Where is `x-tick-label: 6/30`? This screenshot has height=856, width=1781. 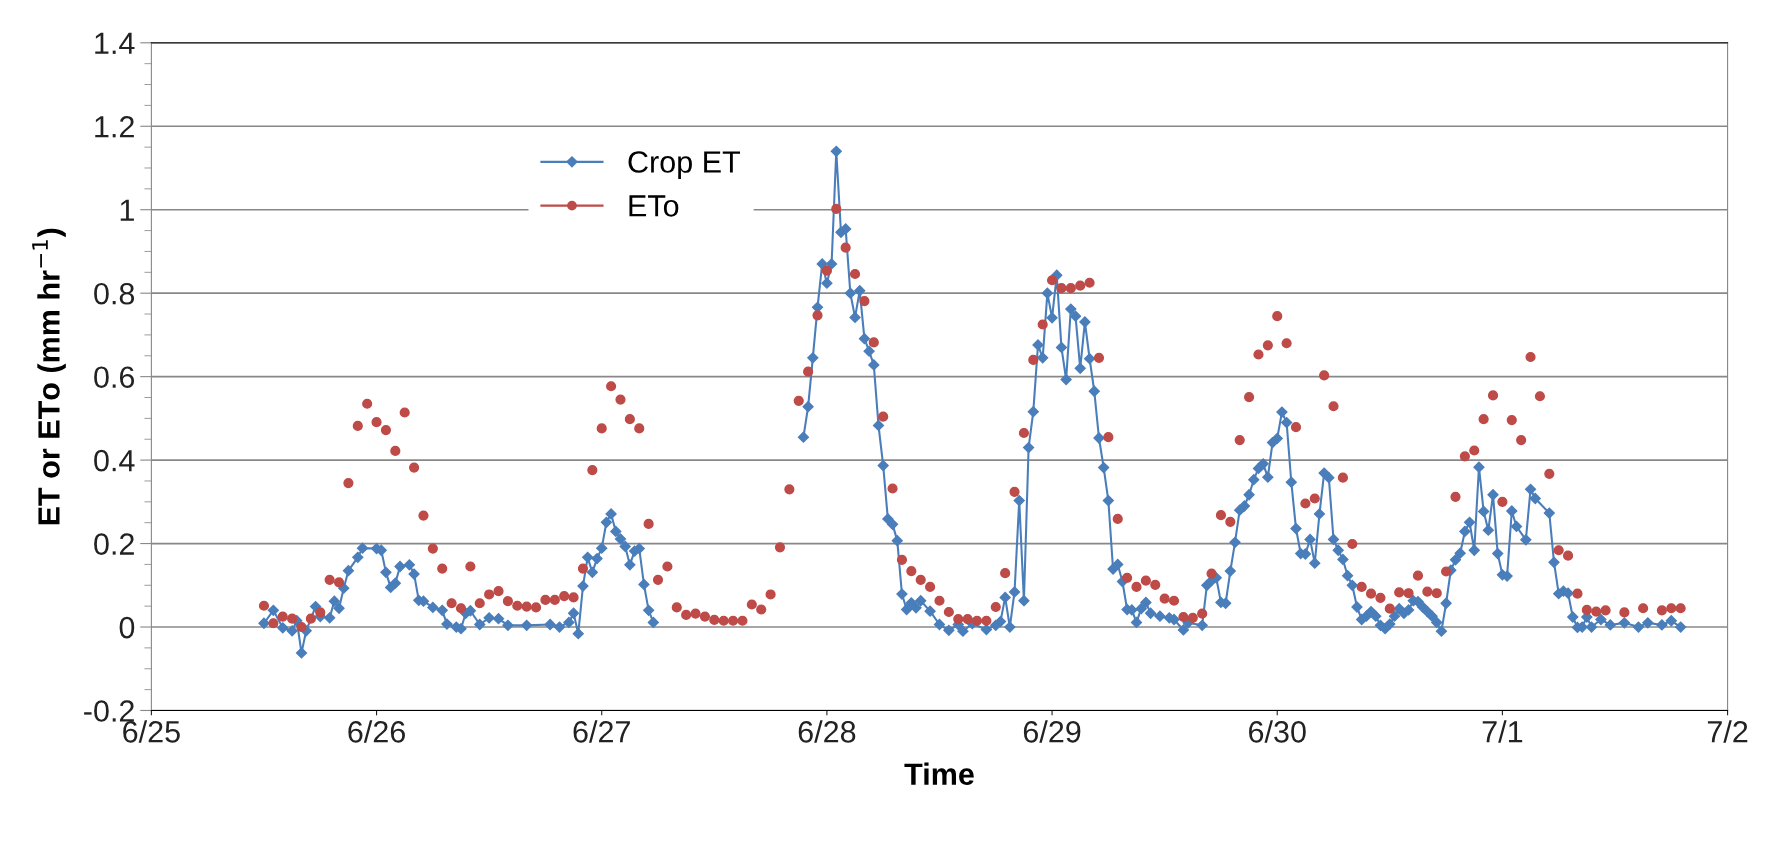
x-tick-label: 6/30 is located at coordinates (1277, 731).